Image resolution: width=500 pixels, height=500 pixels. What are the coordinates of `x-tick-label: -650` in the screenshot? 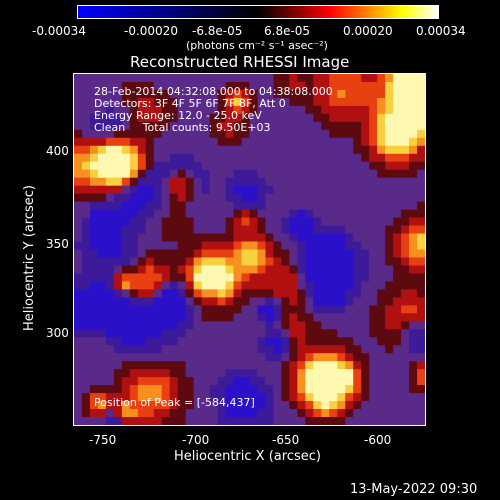 It's located at (286, 440).